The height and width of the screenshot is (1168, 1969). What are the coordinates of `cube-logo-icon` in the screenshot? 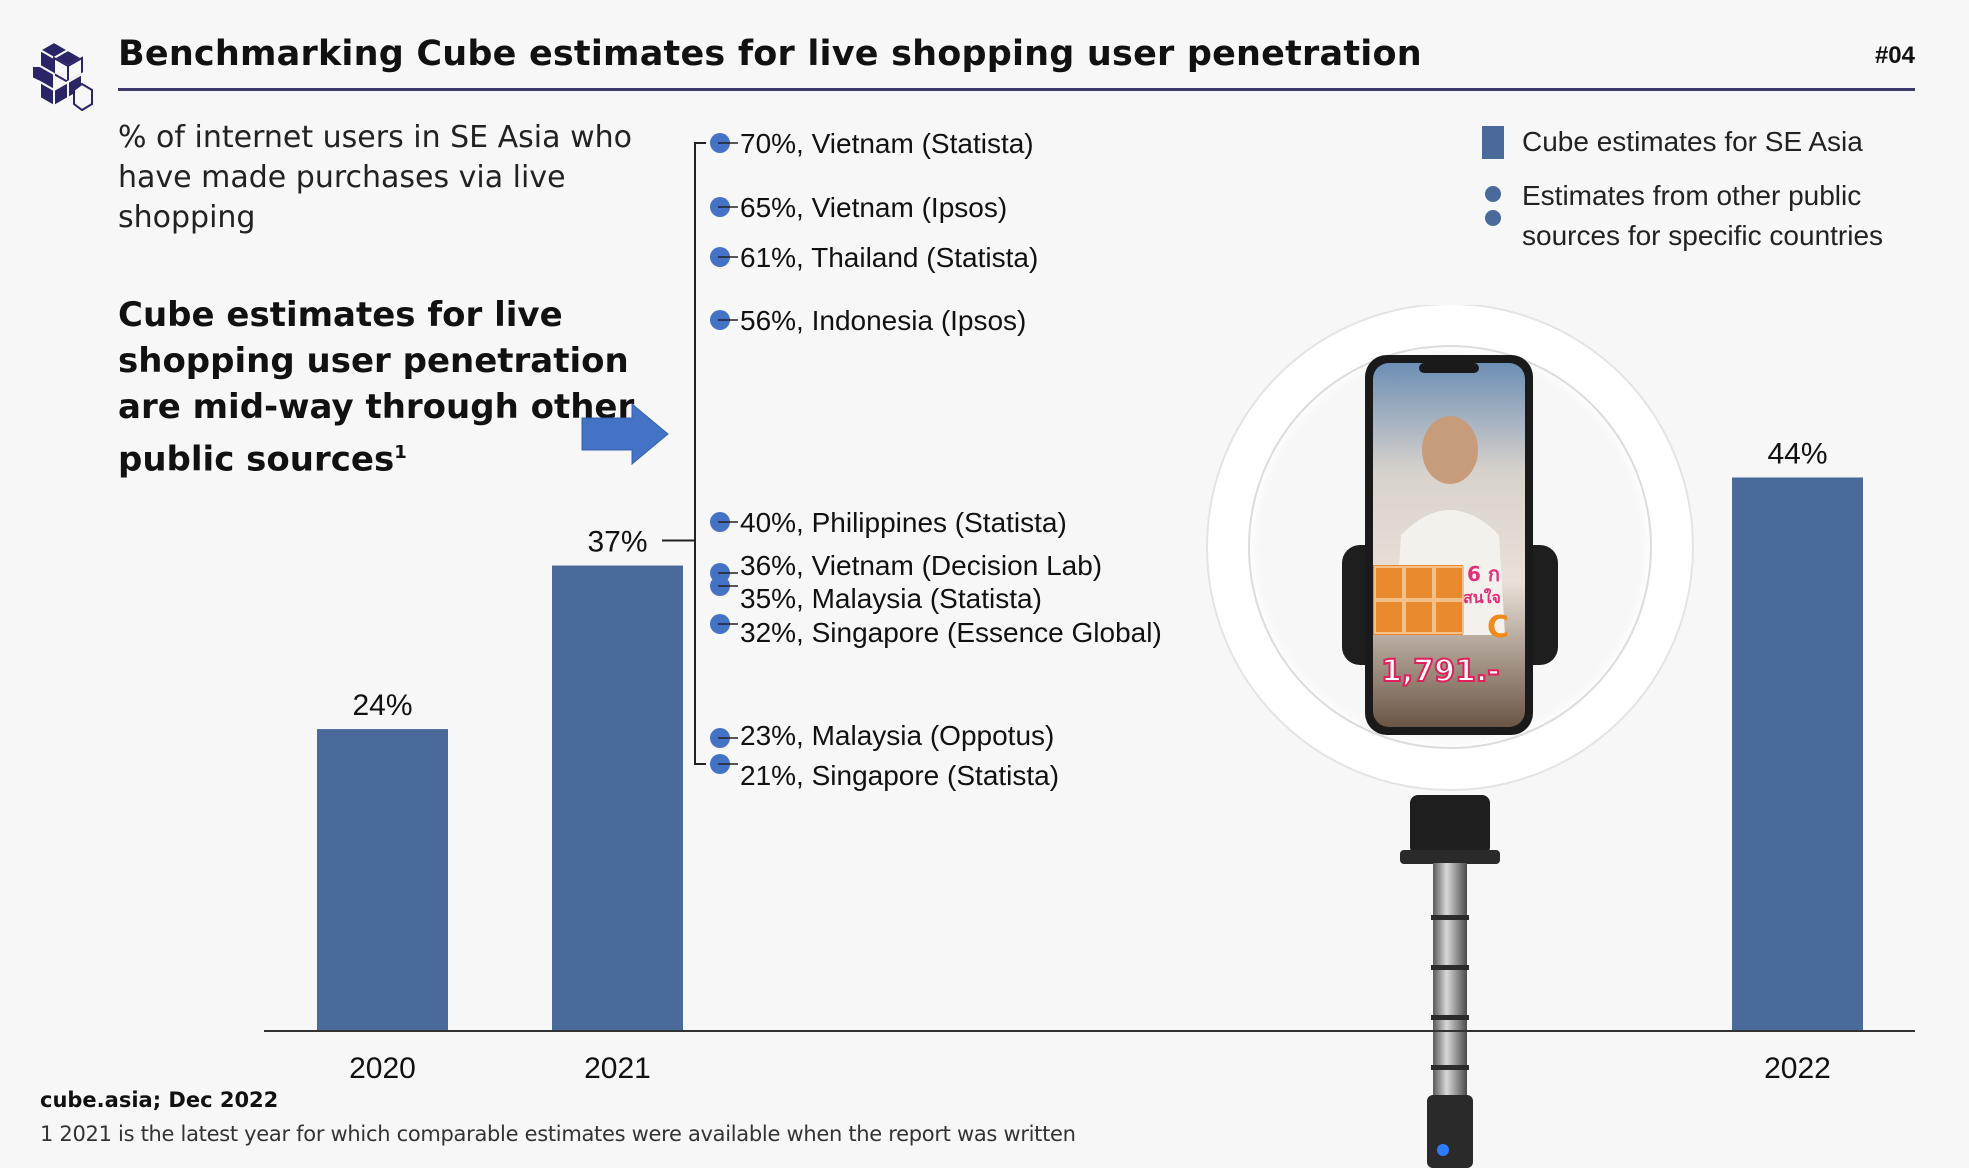 It's located at (62, 76).